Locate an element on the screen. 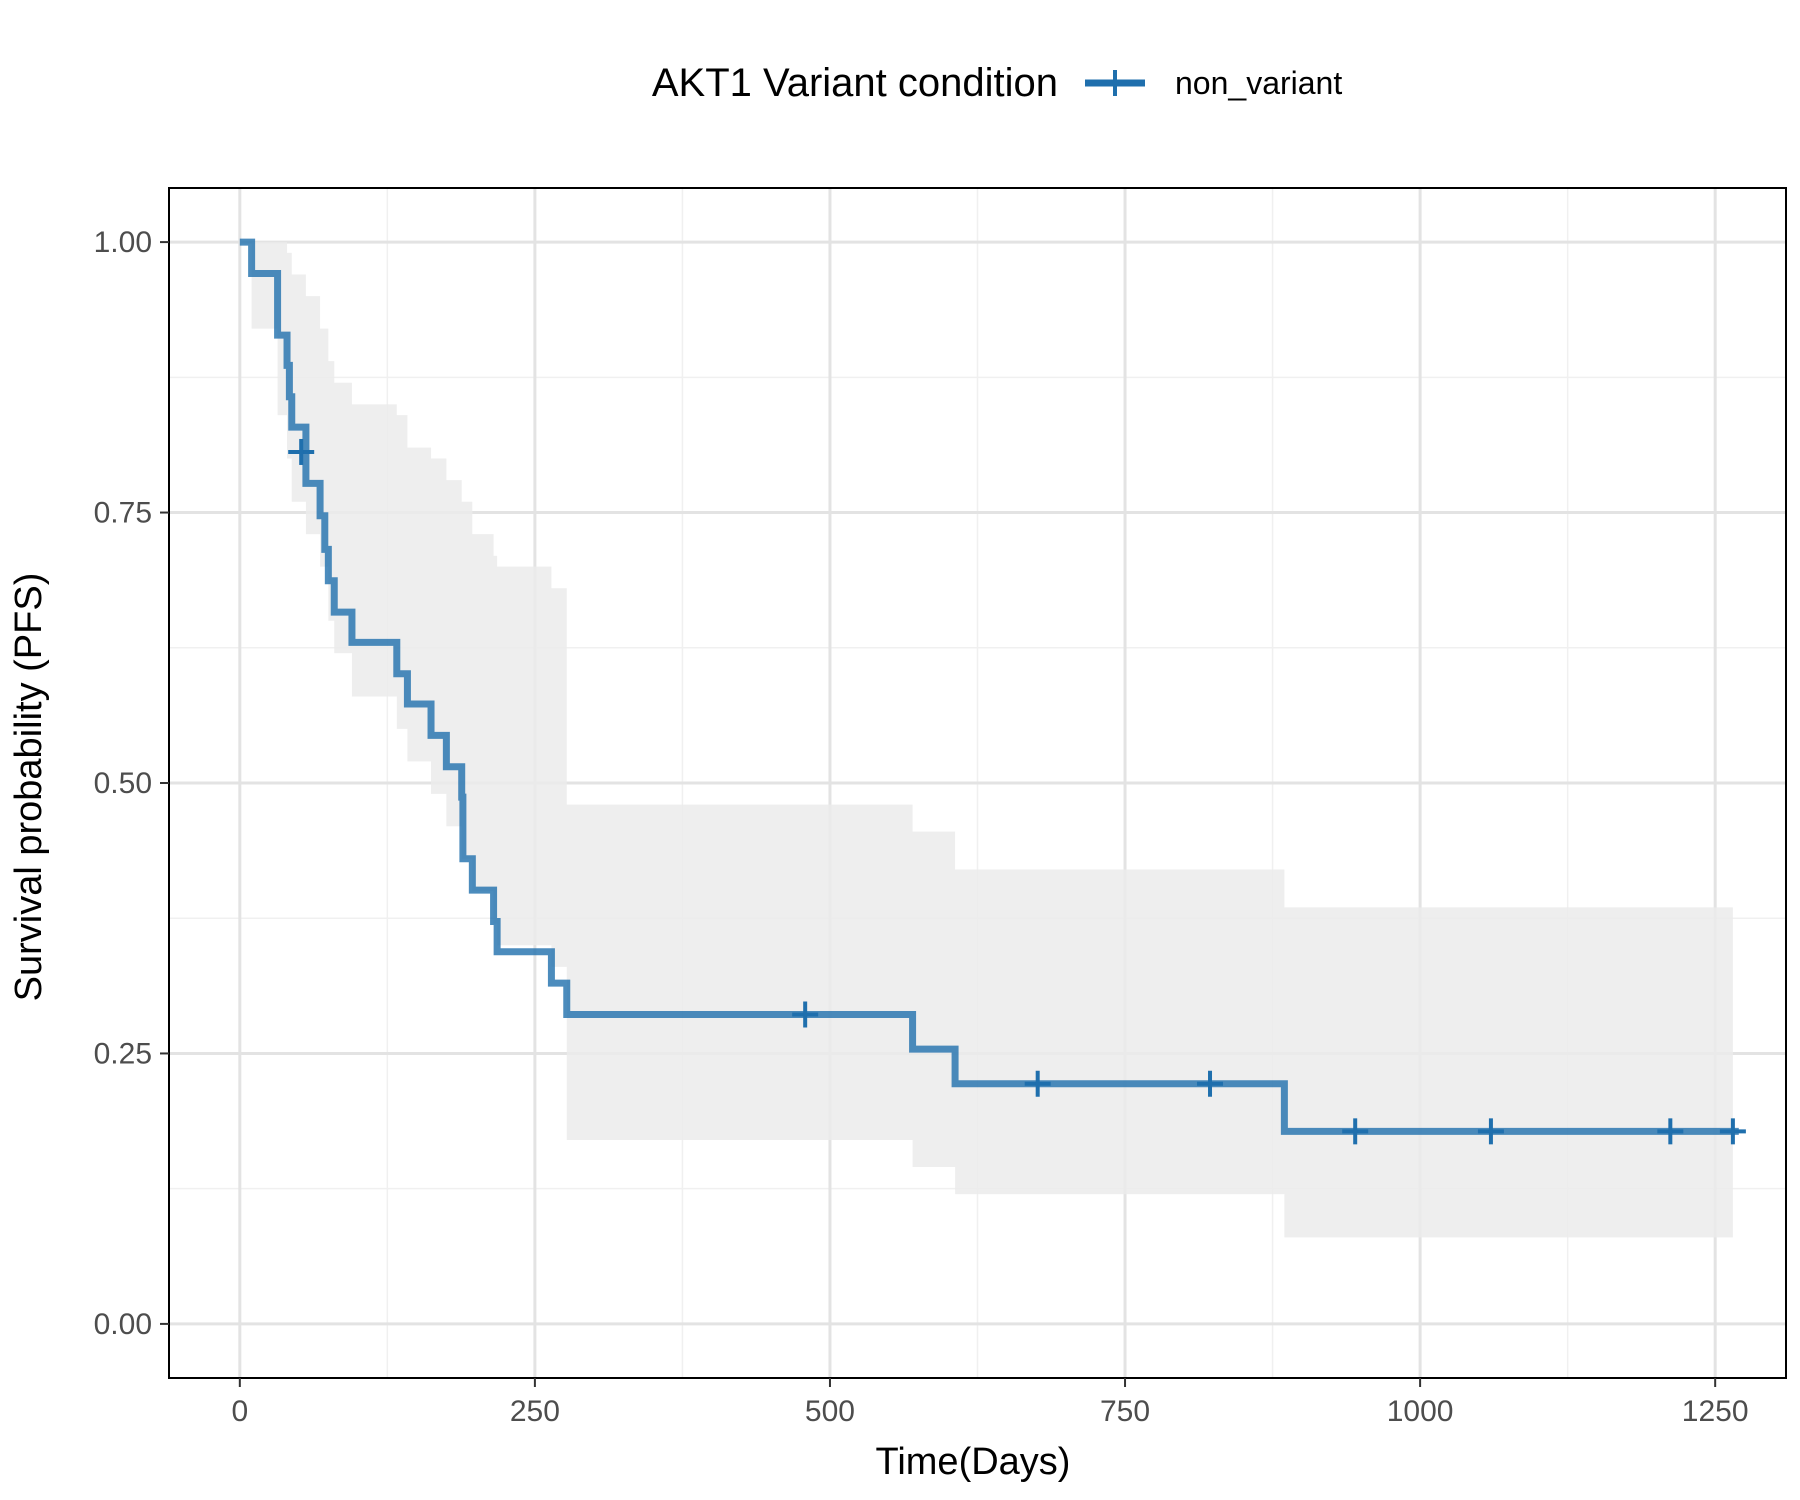  y-tick-label: 1.00 is located at coordinates (123, 242).